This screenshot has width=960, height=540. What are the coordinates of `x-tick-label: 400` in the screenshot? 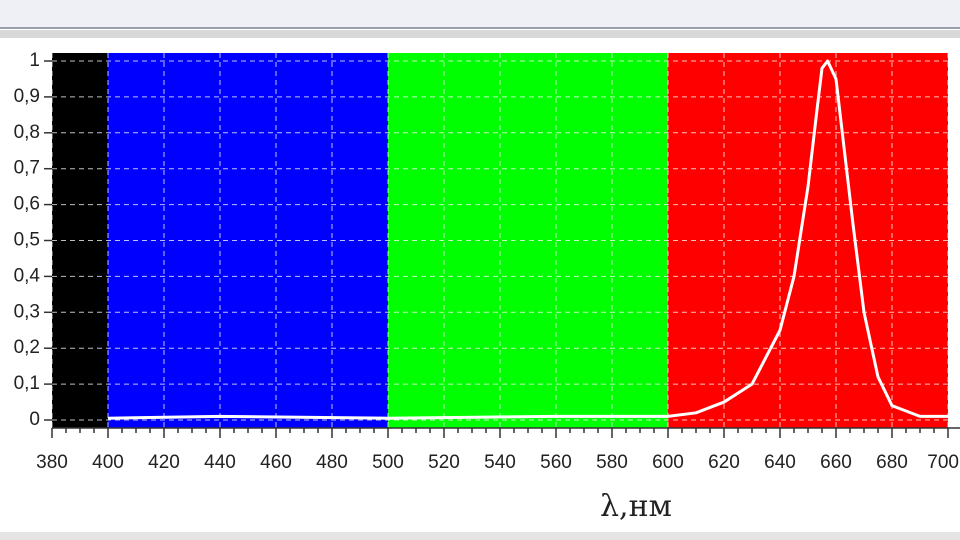 It's located at (108, 462).